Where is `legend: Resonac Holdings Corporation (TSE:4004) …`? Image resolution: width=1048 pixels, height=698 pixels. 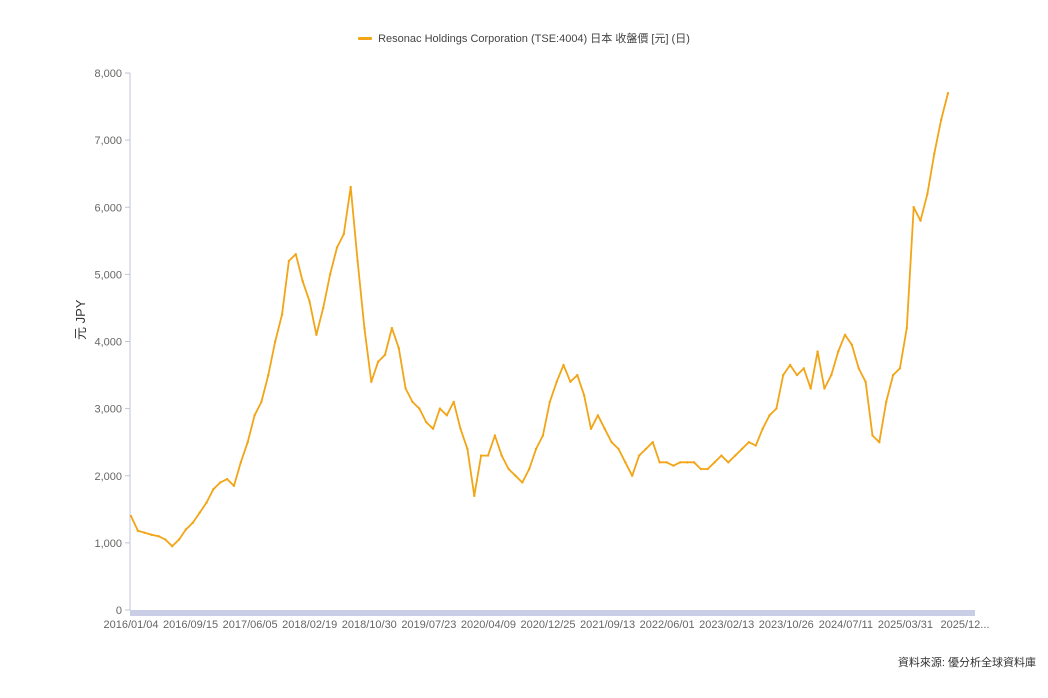
legend: Resonac Holdings Corporation (TSE:4004) … is located at coordinates (524, 38).